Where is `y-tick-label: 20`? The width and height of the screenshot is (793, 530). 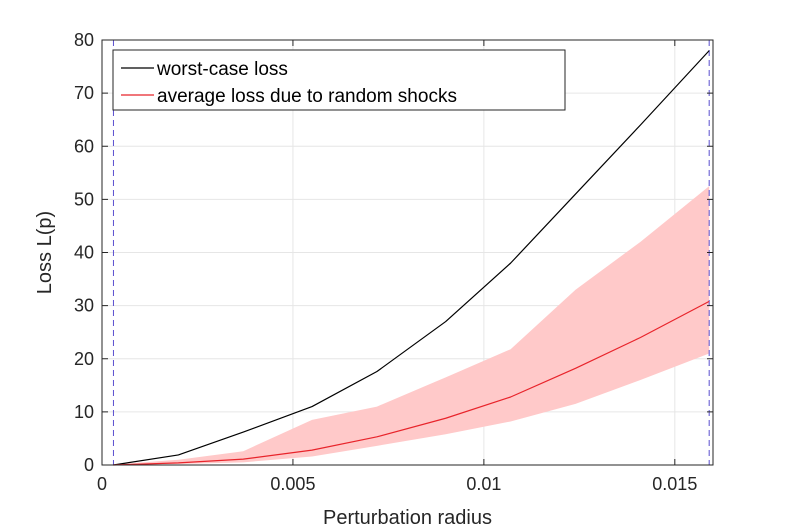
y-tick-label: 20 is located at coordinates (84, 359).